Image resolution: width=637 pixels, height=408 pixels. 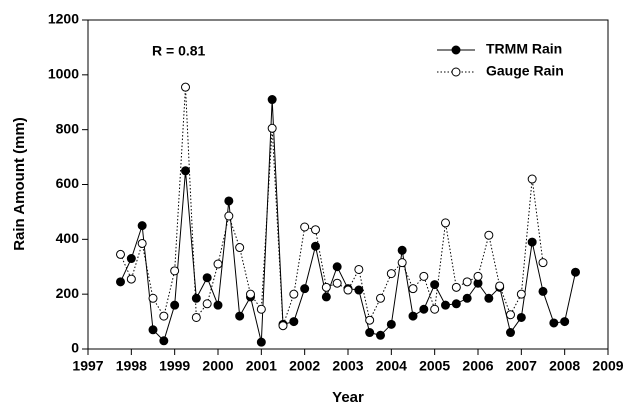 I want to click on y-tick-label: 0, so click(x=75, y=348).